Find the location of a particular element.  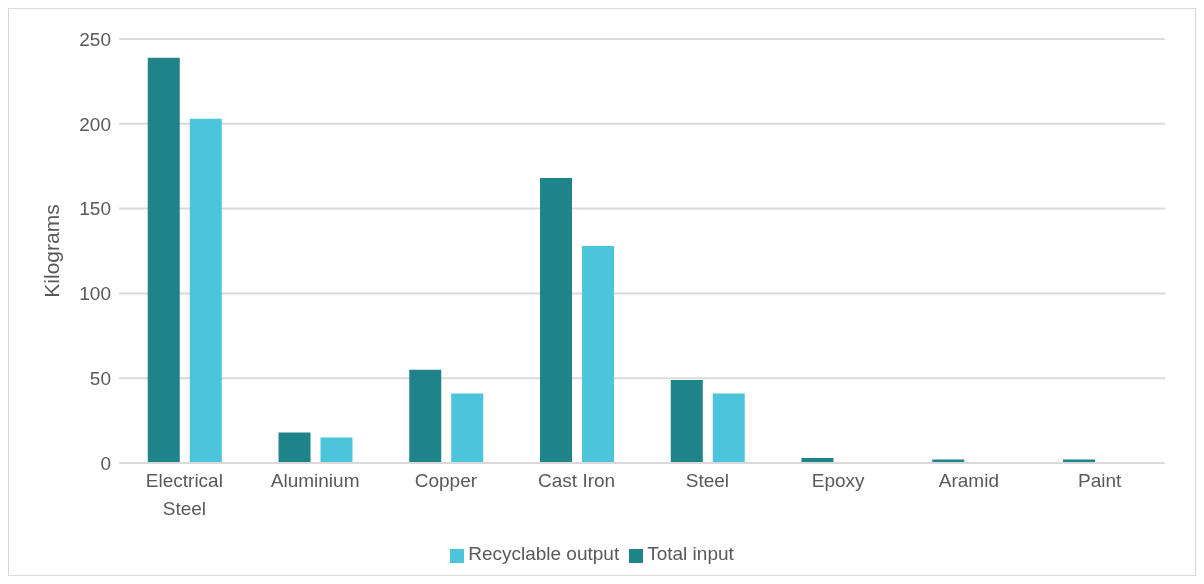

y-tick-label: 50 is located at coordinates (100, 378).